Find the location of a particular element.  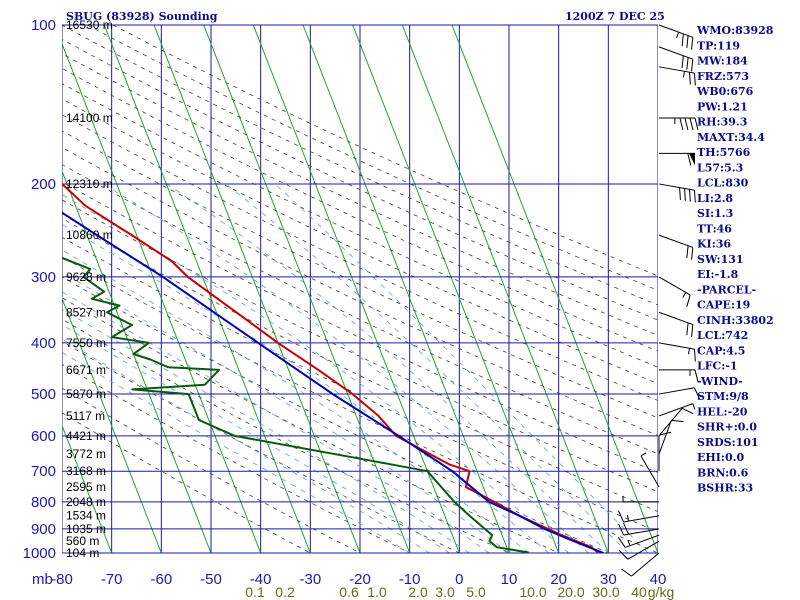

height-label: 104 m is located at coordinates (82, 553).